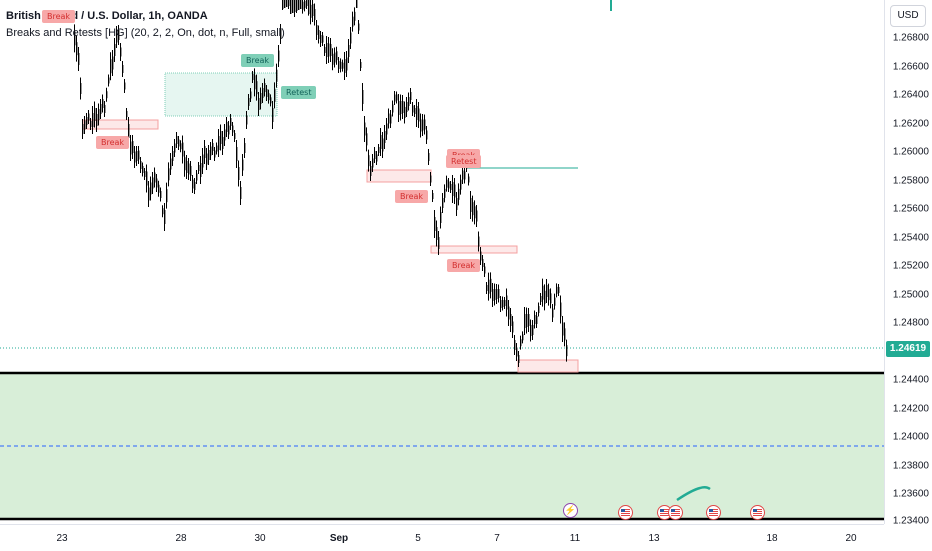  What do you see at coordinates (851, 538) in the screenshot?
I see `time-label: 20` at bounding box center [851, 538].